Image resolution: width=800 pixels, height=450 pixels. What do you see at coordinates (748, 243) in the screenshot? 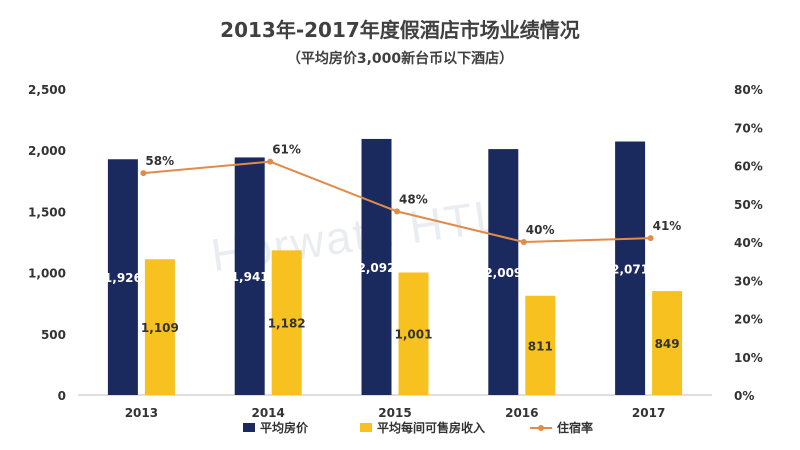
I see `y-right-tick-label: 40%` at bounding box center [748, 243].